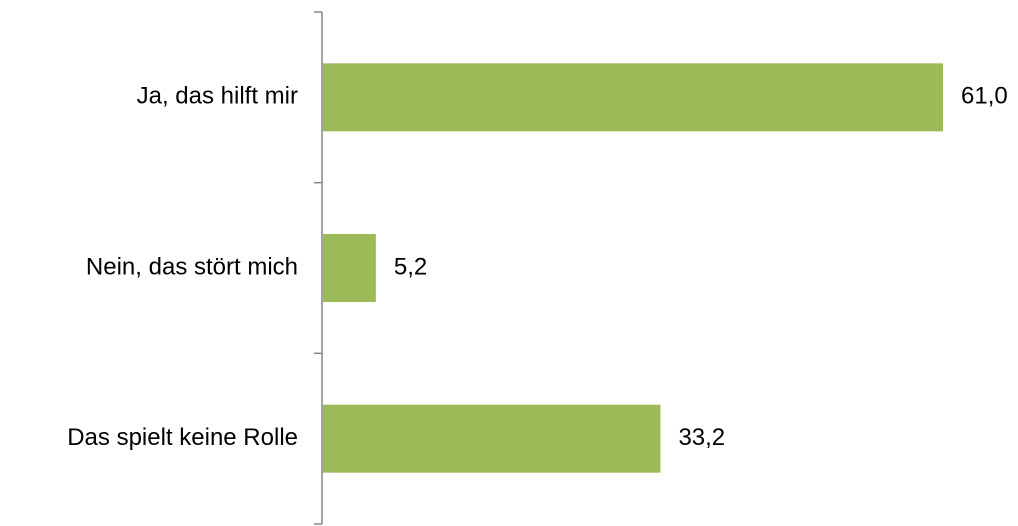  I want to click on category-label: Ja, das hilft mir, so click(217, 96).